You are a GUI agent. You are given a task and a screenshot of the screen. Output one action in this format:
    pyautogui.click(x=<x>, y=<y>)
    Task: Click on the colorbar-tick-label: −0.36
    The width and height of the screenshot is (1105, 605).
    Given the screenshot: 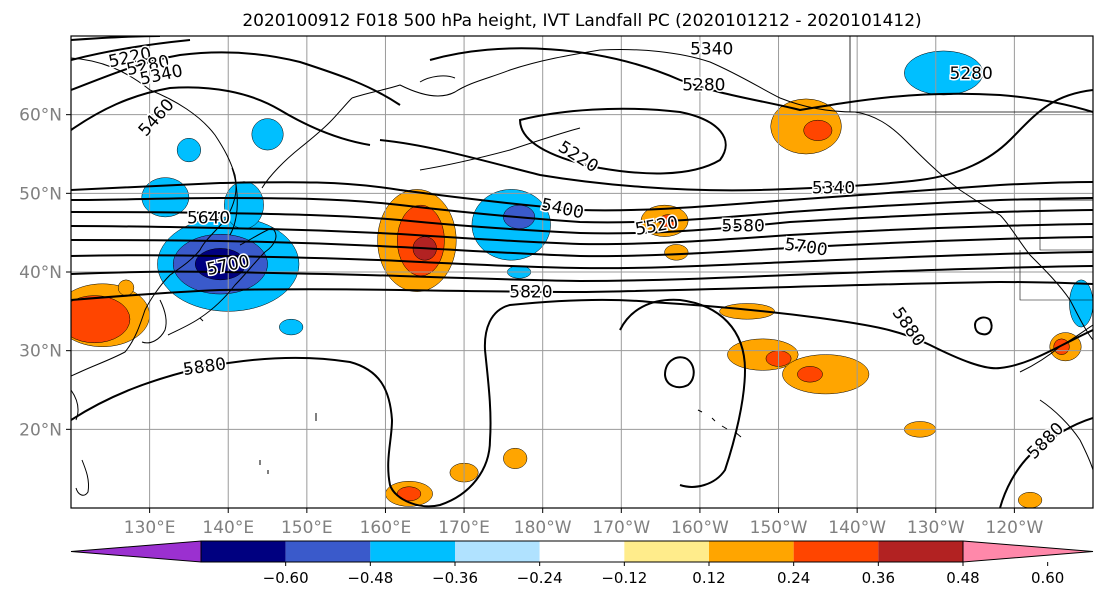 What is the action you would take?
    pyautogui.click(x=455, y=578)
    